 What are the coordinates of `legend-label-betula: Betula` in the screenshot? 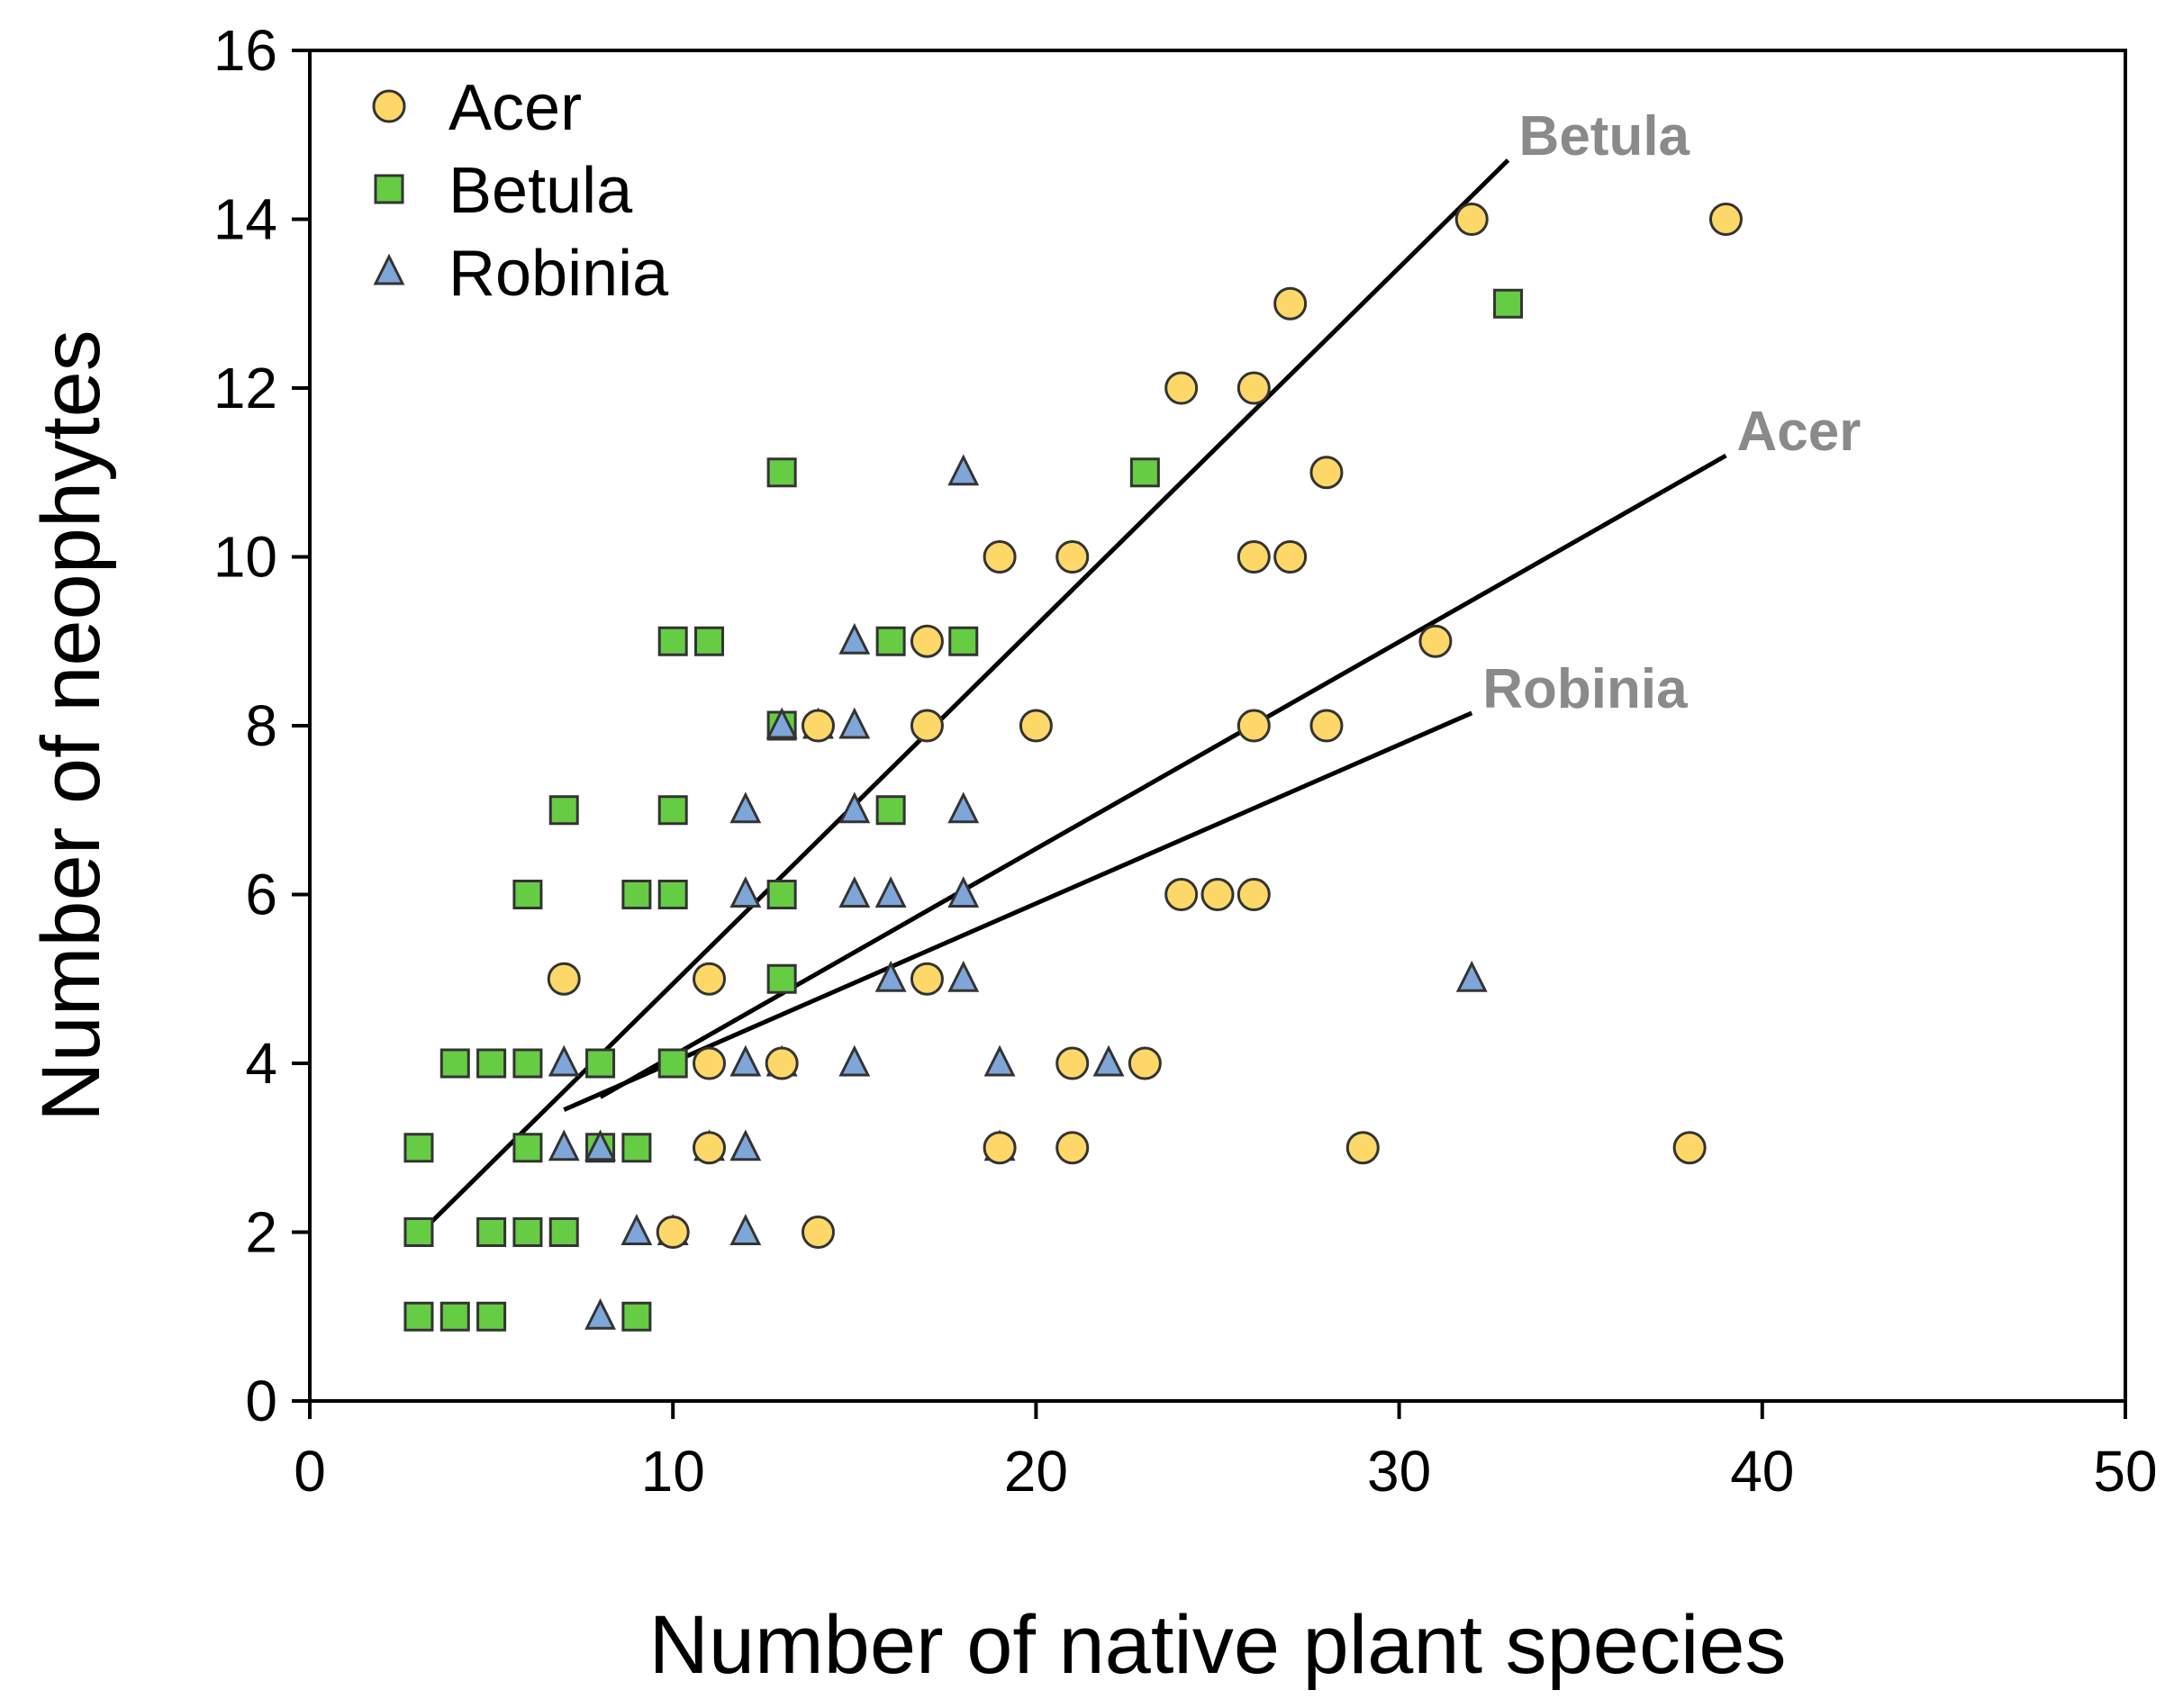 It's located at (540, 191).